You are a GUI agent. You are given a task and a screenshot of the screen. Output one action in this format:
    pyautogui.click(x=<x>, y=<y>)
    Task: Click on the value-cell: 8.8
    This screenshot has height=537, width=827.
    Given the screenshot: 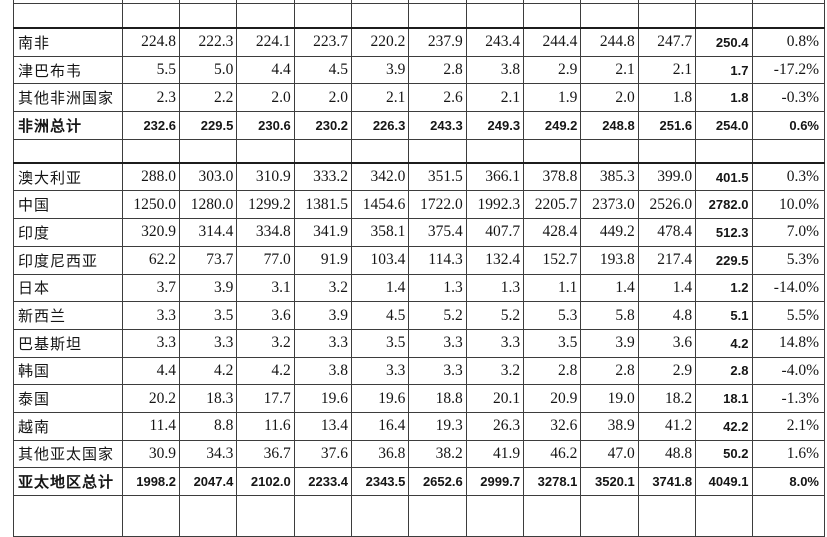 What is the action you would take?
    pyautogui.click(x=208, y=426)
    